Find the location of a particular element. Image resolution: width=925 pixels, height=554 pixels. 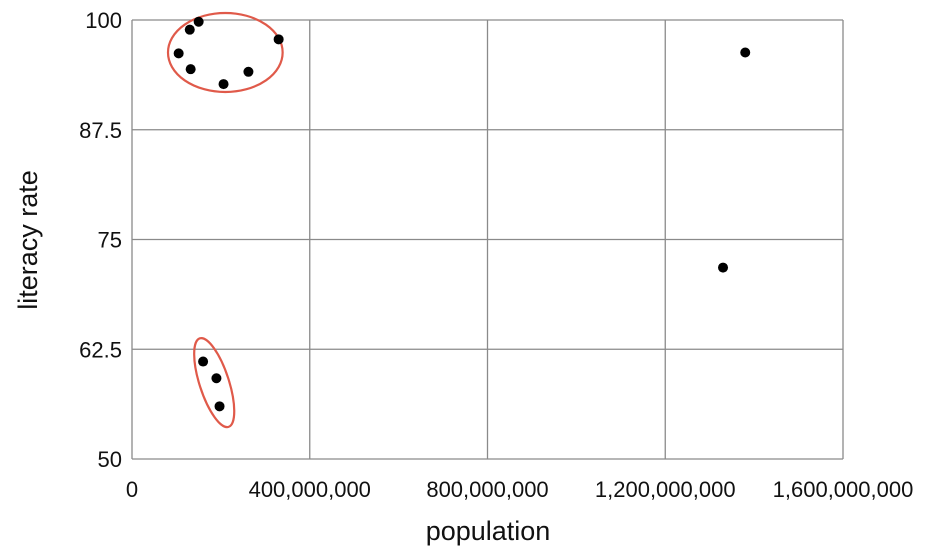

x-tick-label: 0 is located at coordinates (132, 489).